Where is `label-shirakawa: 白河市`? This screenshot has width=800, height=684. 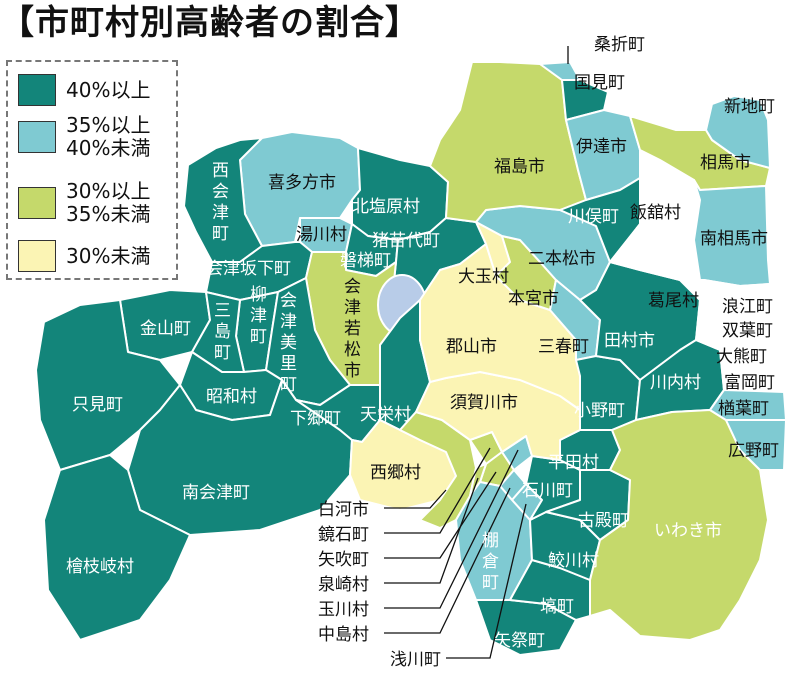
label-shirakawa: 白河市 is located at coordinates (343, 510).